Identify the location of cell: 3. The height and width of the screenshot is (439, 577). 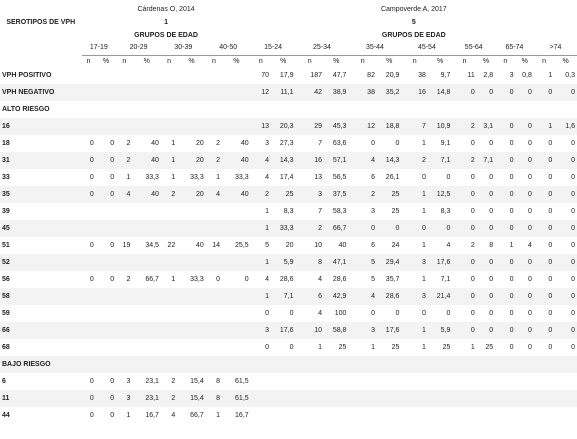
(309, 194).